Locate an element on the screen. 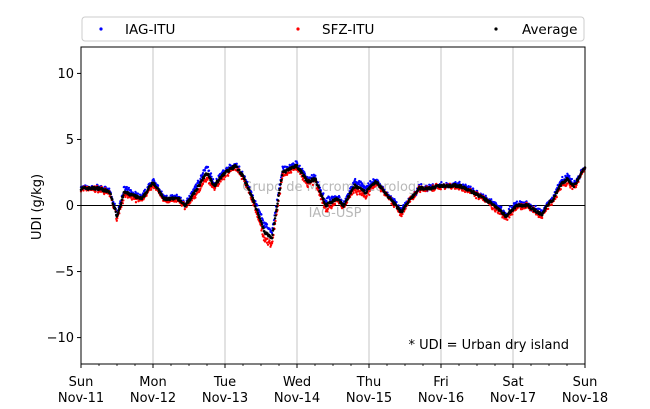 The image size is (650, 409). x-tick-day-label: Tue is located at coordinates (224, 382).